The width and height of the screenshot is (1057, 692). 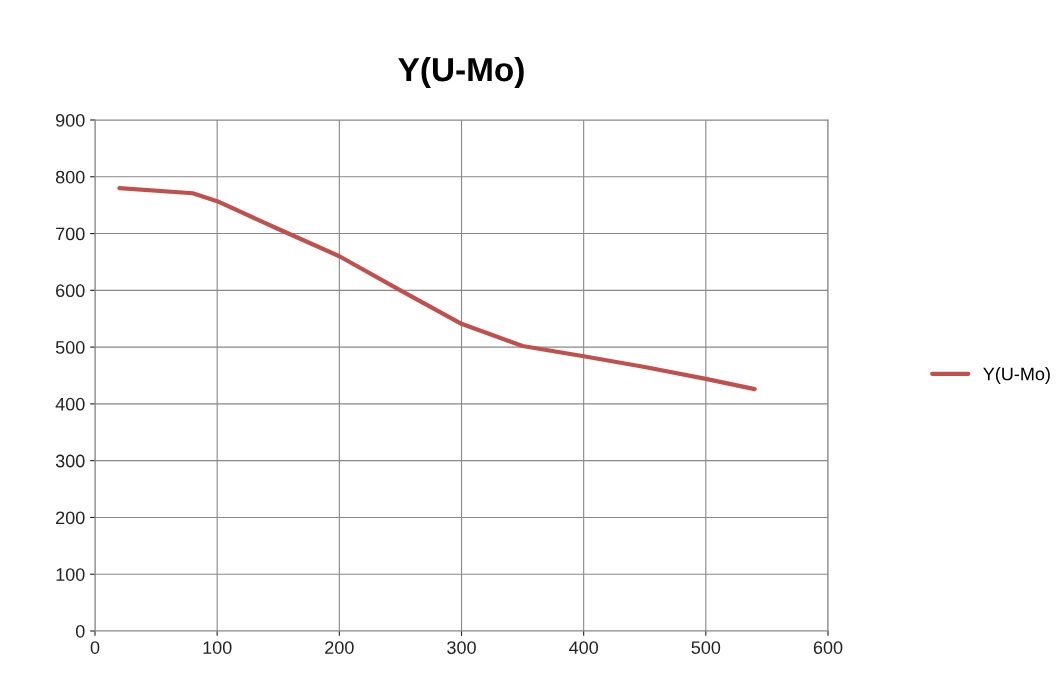 I want to click on y-tick-label: 700, so click(x=70, y=234).